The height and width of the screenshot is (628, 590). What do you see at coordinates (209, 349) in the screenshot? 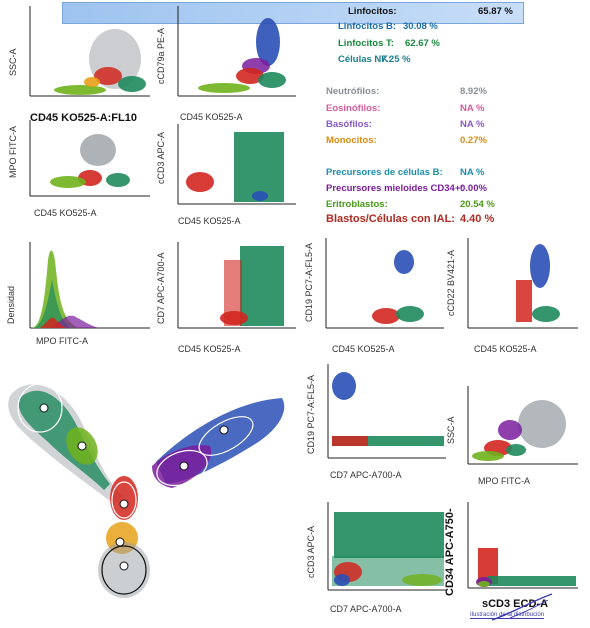
I see `plot6-xlabel: CD45 KO525-A` at bounding box center [209, 349].